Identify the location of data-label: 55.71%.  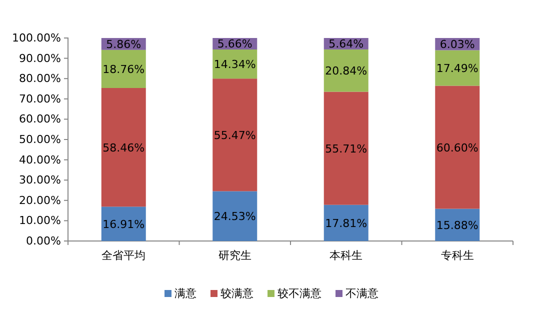
(346, 149).